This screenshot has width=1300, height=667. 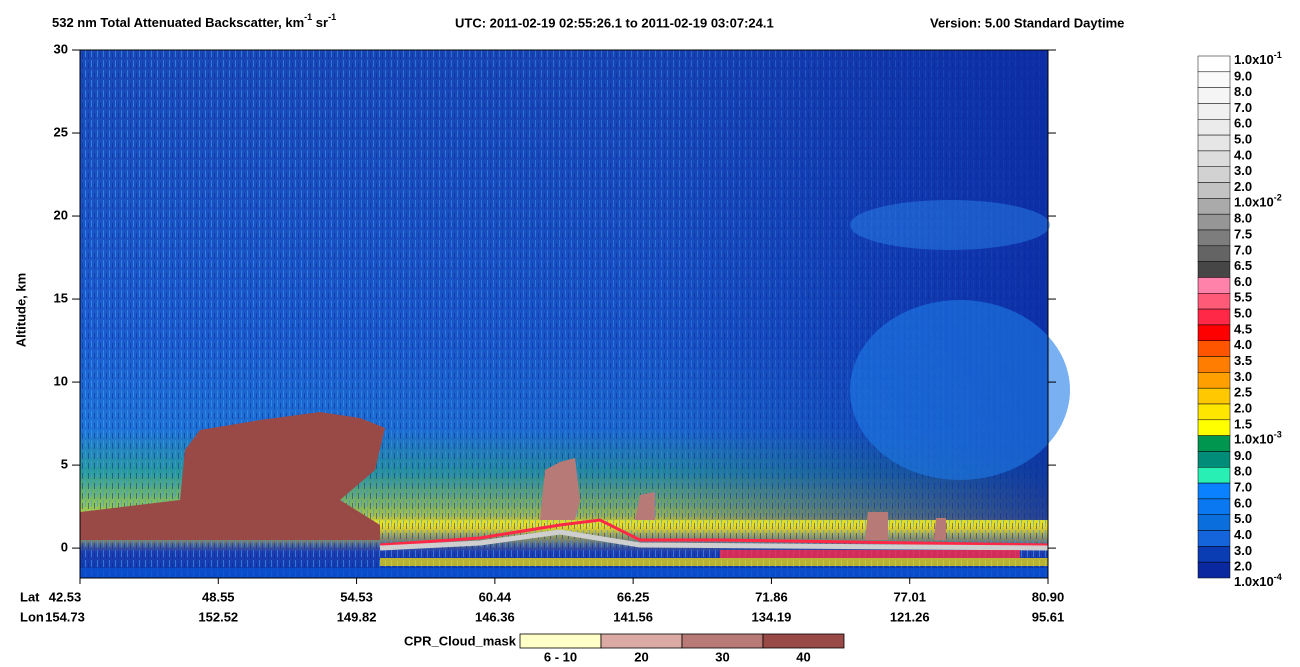 What do you see at coordinates (495, 616) in the screenshot?
I see `lon-tick-label: 146.36` at bounding box center [495, 616].